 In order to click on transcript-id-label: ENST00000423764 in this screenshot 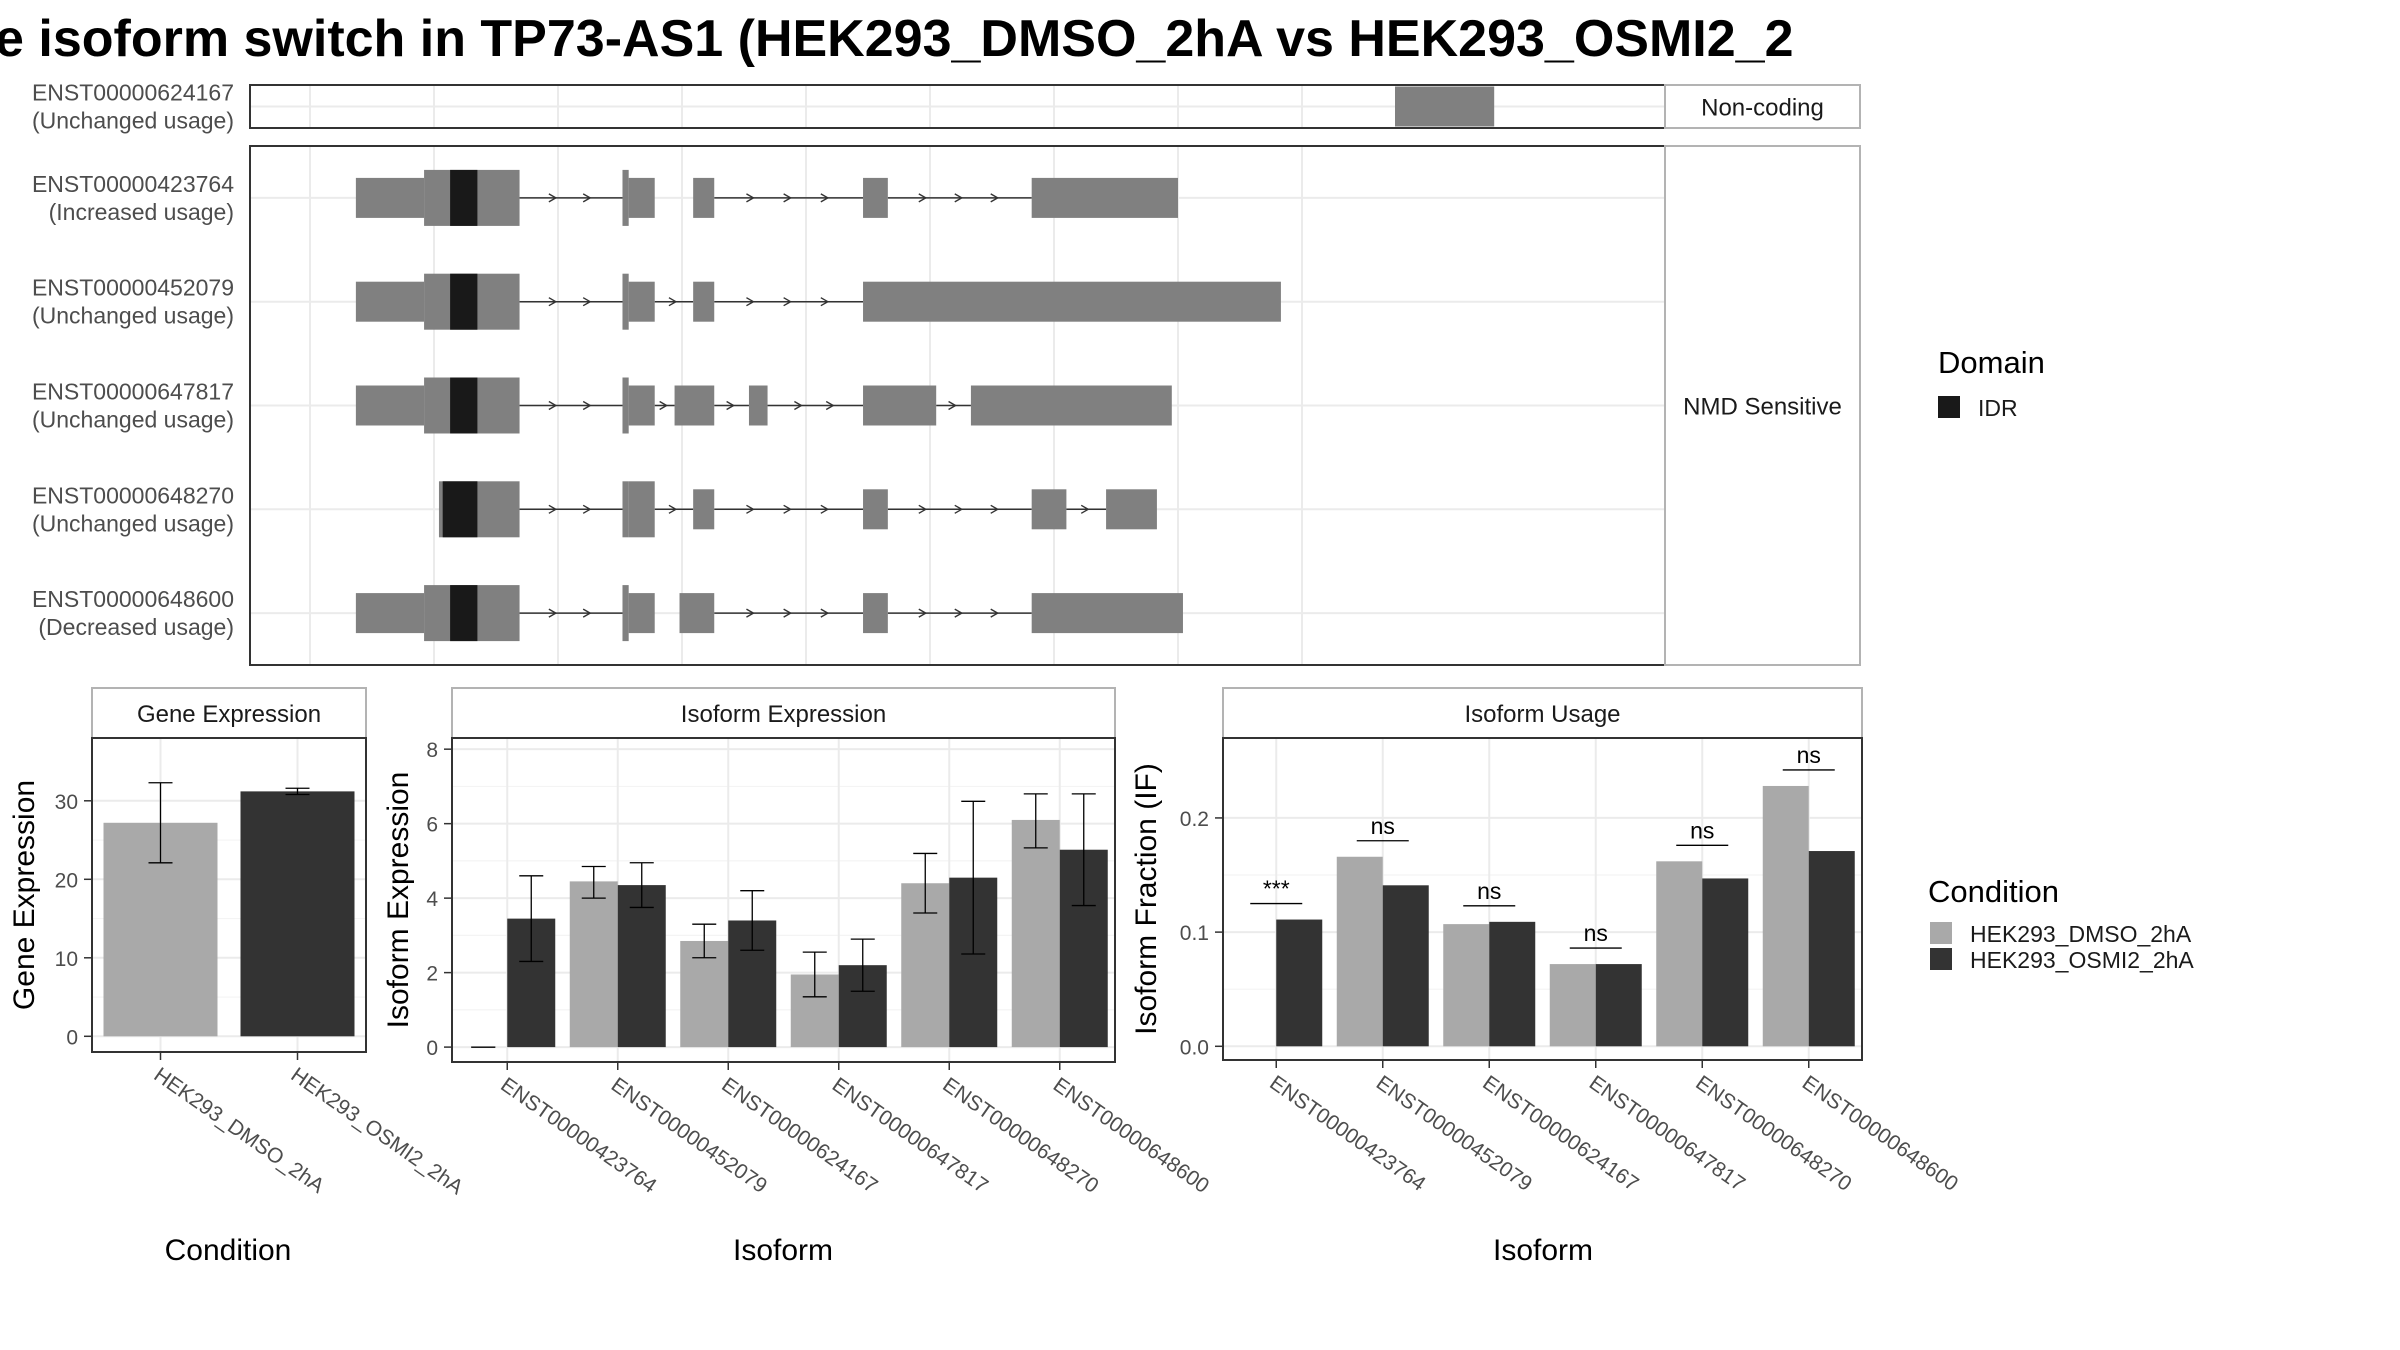, I will do `click(133, 184)`.